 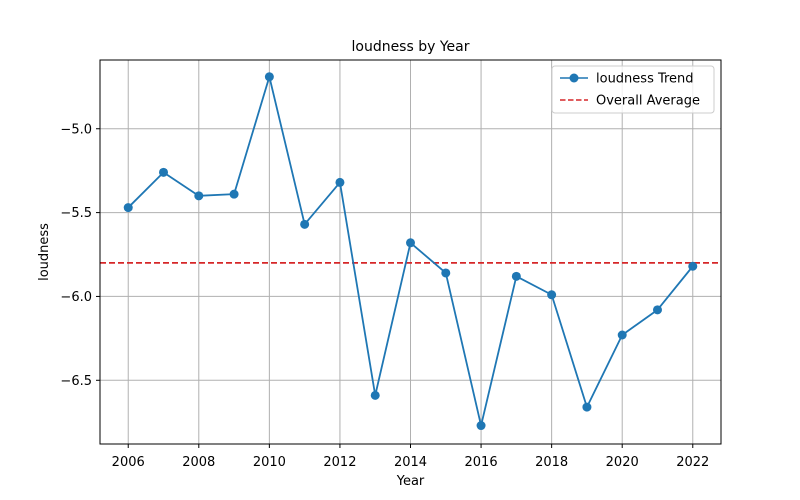 I want to click on y-axis-label: loudness, so click(x=44, y=252).